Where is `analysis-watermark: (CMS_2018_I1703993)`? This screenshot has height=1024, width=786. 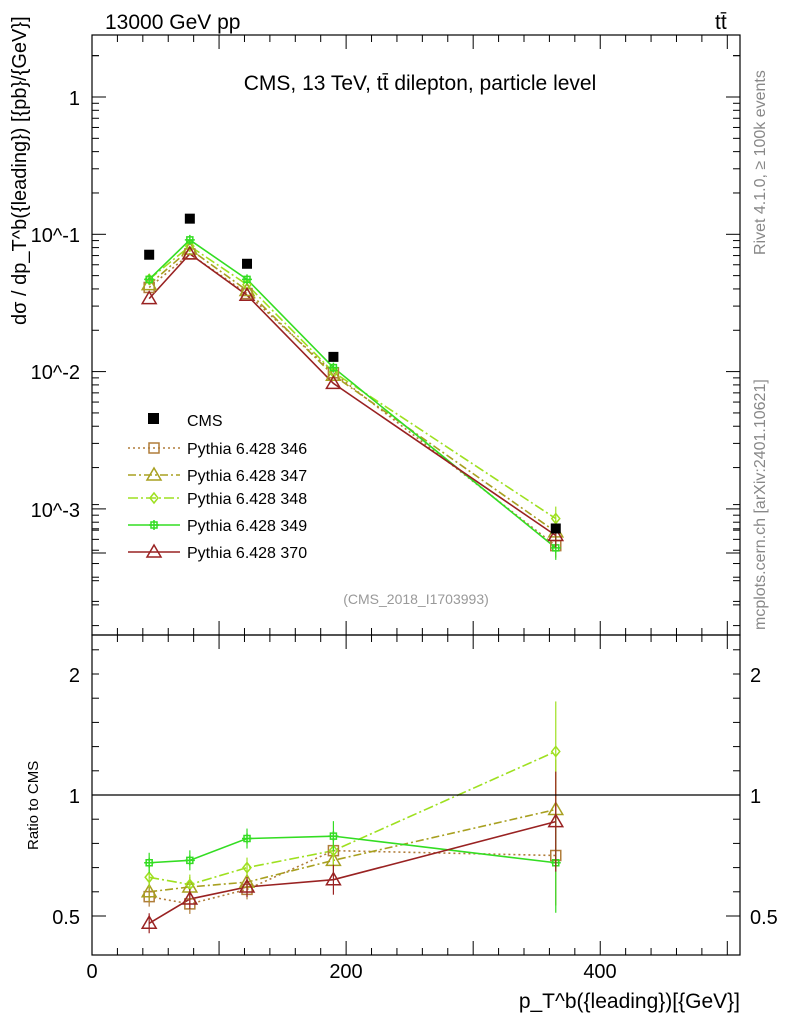
analysis-watermark: (CMS_2018_I1703993) is located at coordinates (416, 599).